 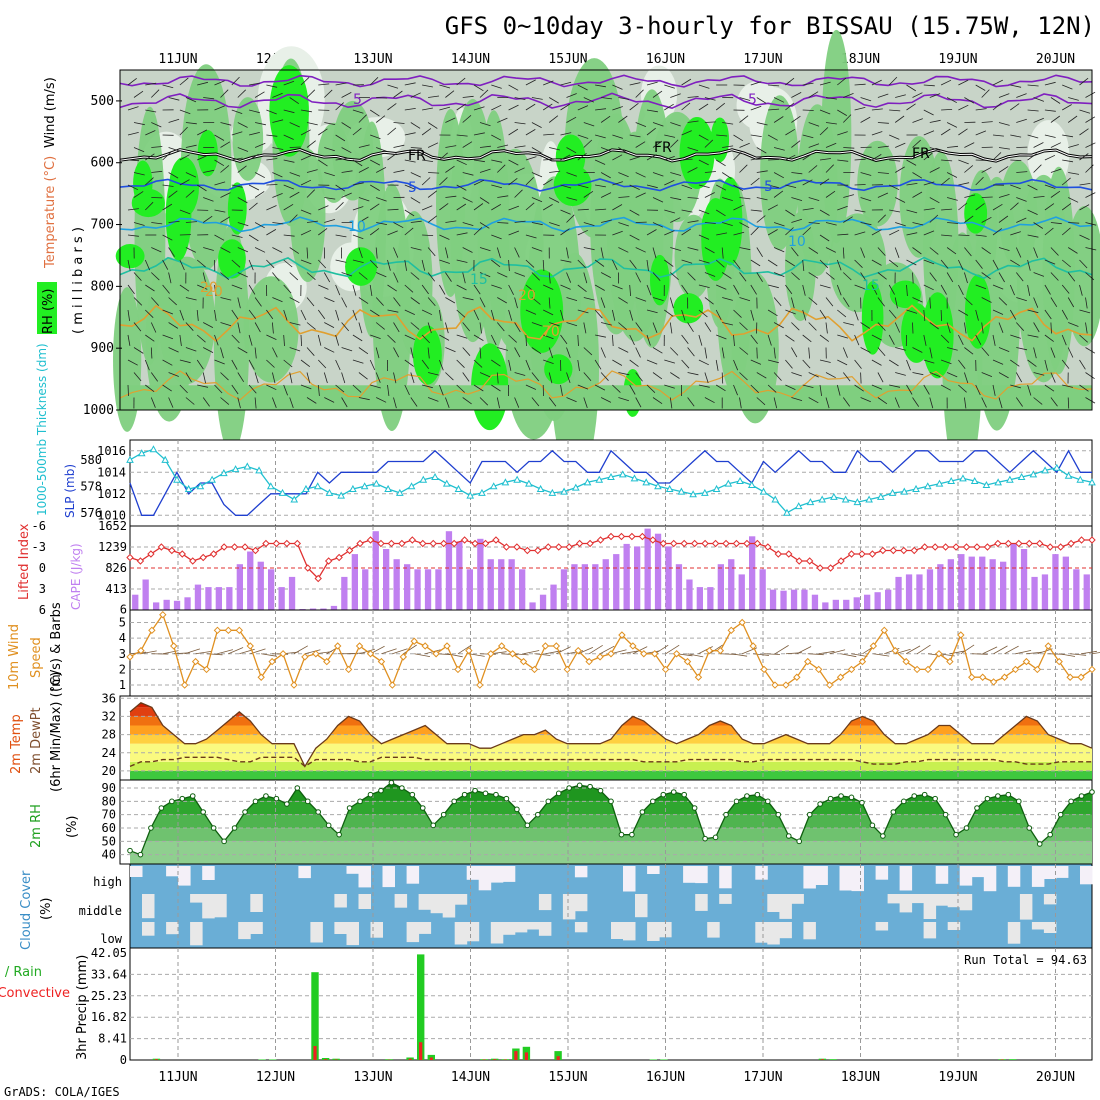 What do you see at coordinates (109, 974) in the screenshot?
I see `precip-tick: 33.64` at bounding box center [109, 974].